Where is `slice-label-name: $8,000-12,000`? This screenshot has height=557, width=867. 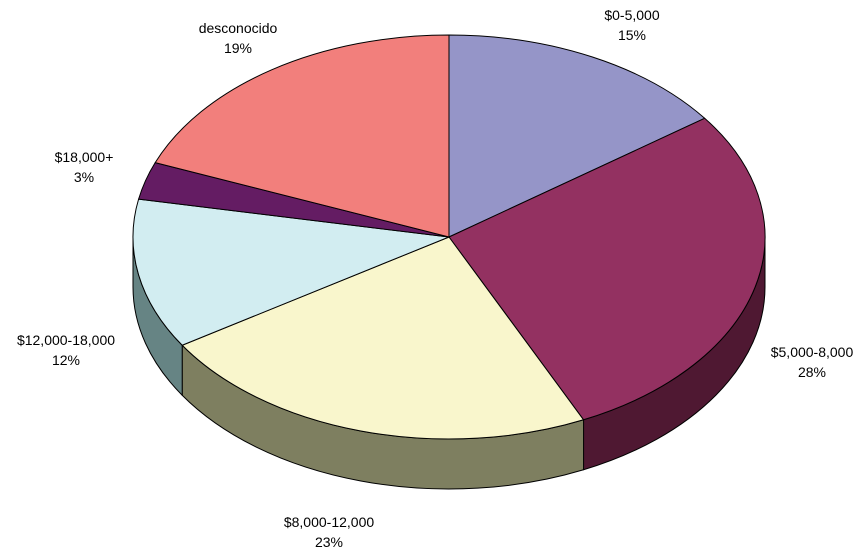 slice-label-name: $8,000-12,000 is located at coordinates (329, 522).